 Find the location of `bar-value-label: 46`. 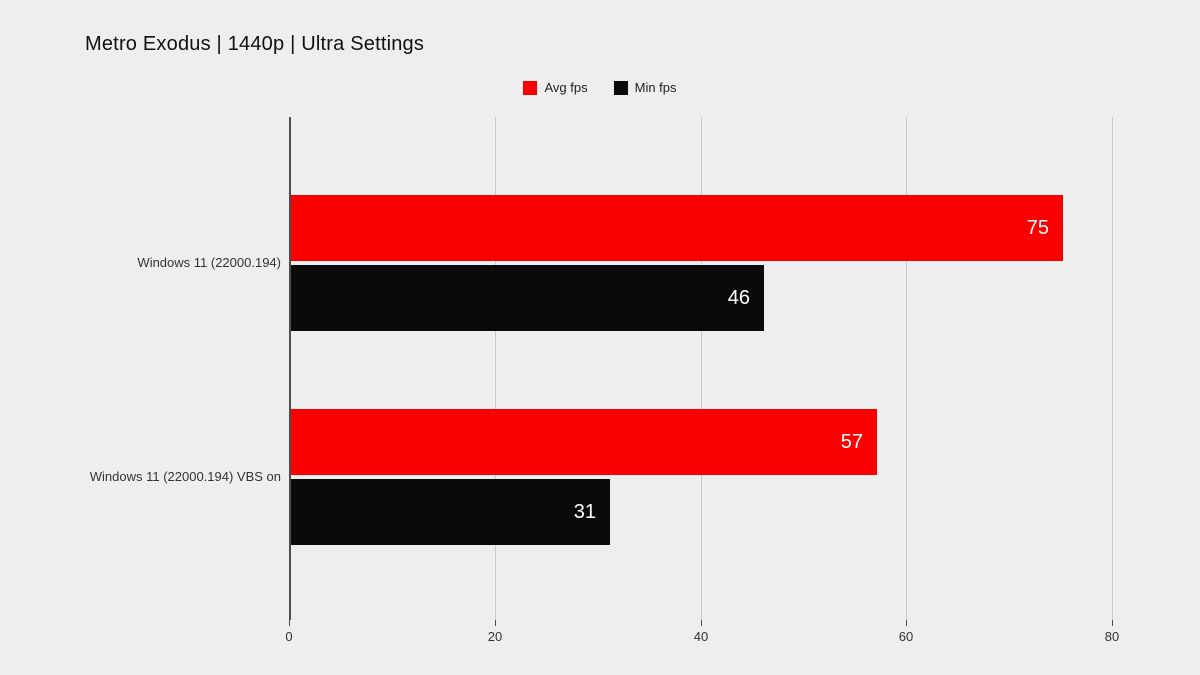

bar-value-label: 46 is located at coordinates (738, 297).